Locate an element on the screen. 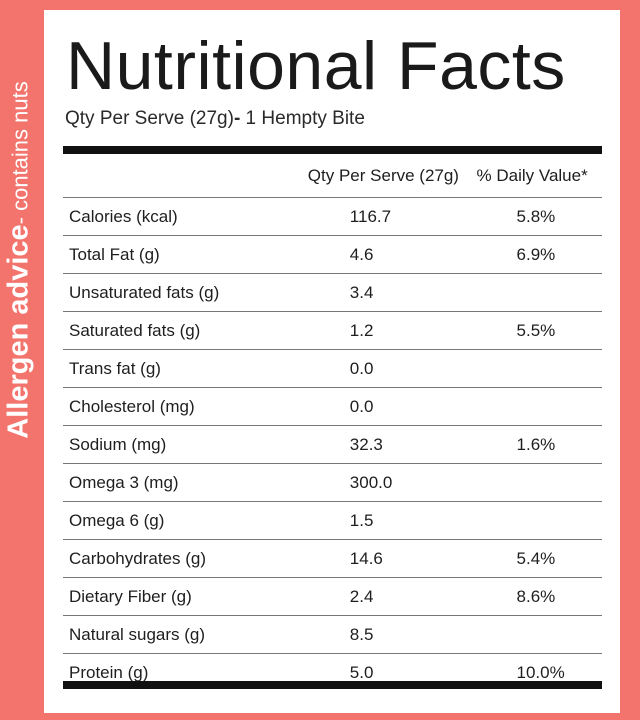 The height and width of the screenshot is (720, 640). nutrient-qty: 4.6 is located at coordinates (390, 254).